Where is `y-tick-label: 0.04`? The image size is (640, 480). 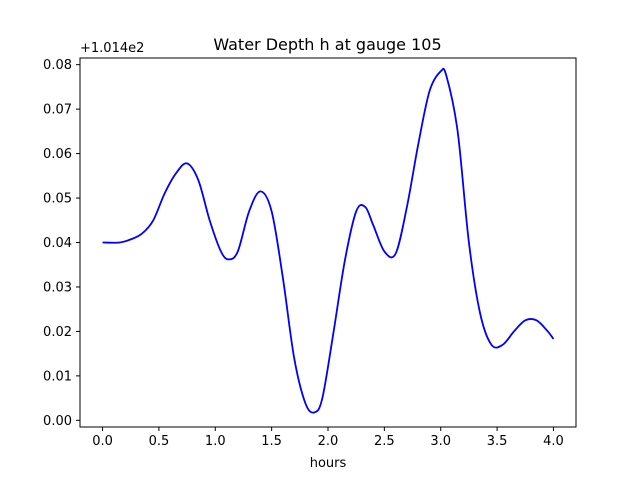 y-tick-label: 0.04 is located at coordinates (57, 243).